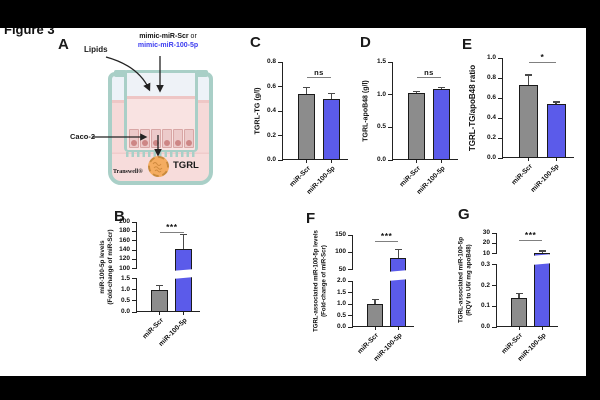 This screenshot has width=600, height=400. I want to click on y-axis-title: TGRL-apoB48 (g/l), so click(367, 110).